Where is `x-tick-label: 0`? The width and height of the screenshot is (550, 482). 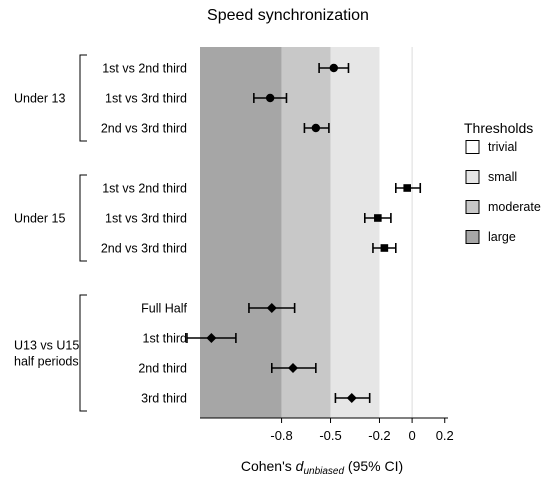
x-tick-label: 0 is located at coordinates (411, 435).